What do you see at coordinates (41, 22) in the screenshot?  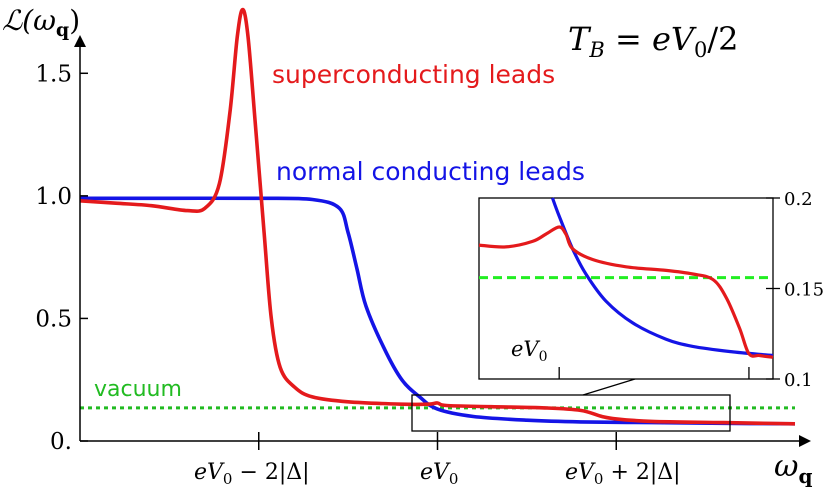 I see `y-axis-label: ℒ(ωq)` at bounding box center [41, 22].